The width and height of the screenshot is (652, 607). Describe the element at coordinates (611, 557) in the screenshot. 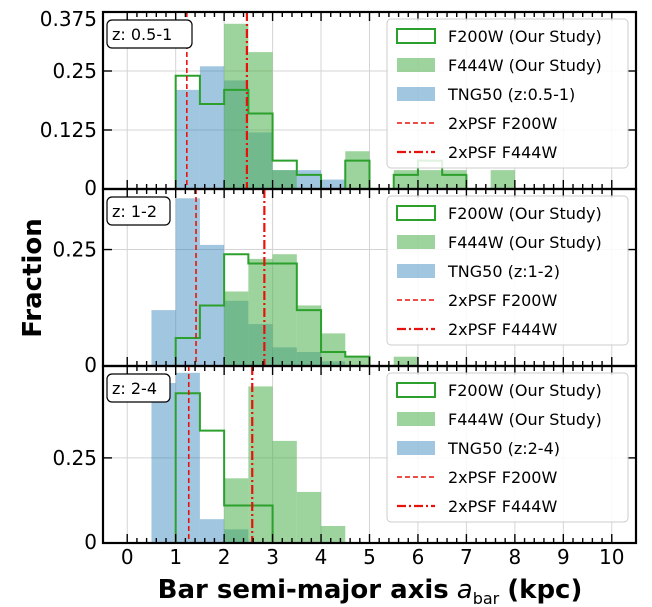

I see `x-tick-label: 10` at that location.